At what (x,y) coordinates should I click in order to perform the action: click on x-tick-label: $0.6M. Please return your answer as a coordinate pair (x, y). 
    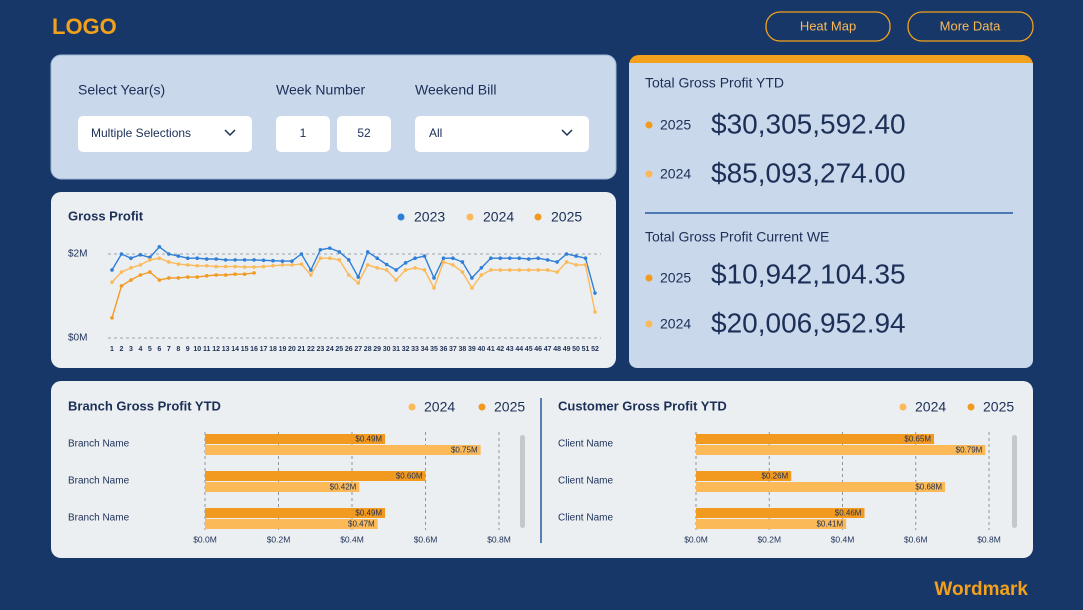
    Looking at the image, I should click on (426, 539).